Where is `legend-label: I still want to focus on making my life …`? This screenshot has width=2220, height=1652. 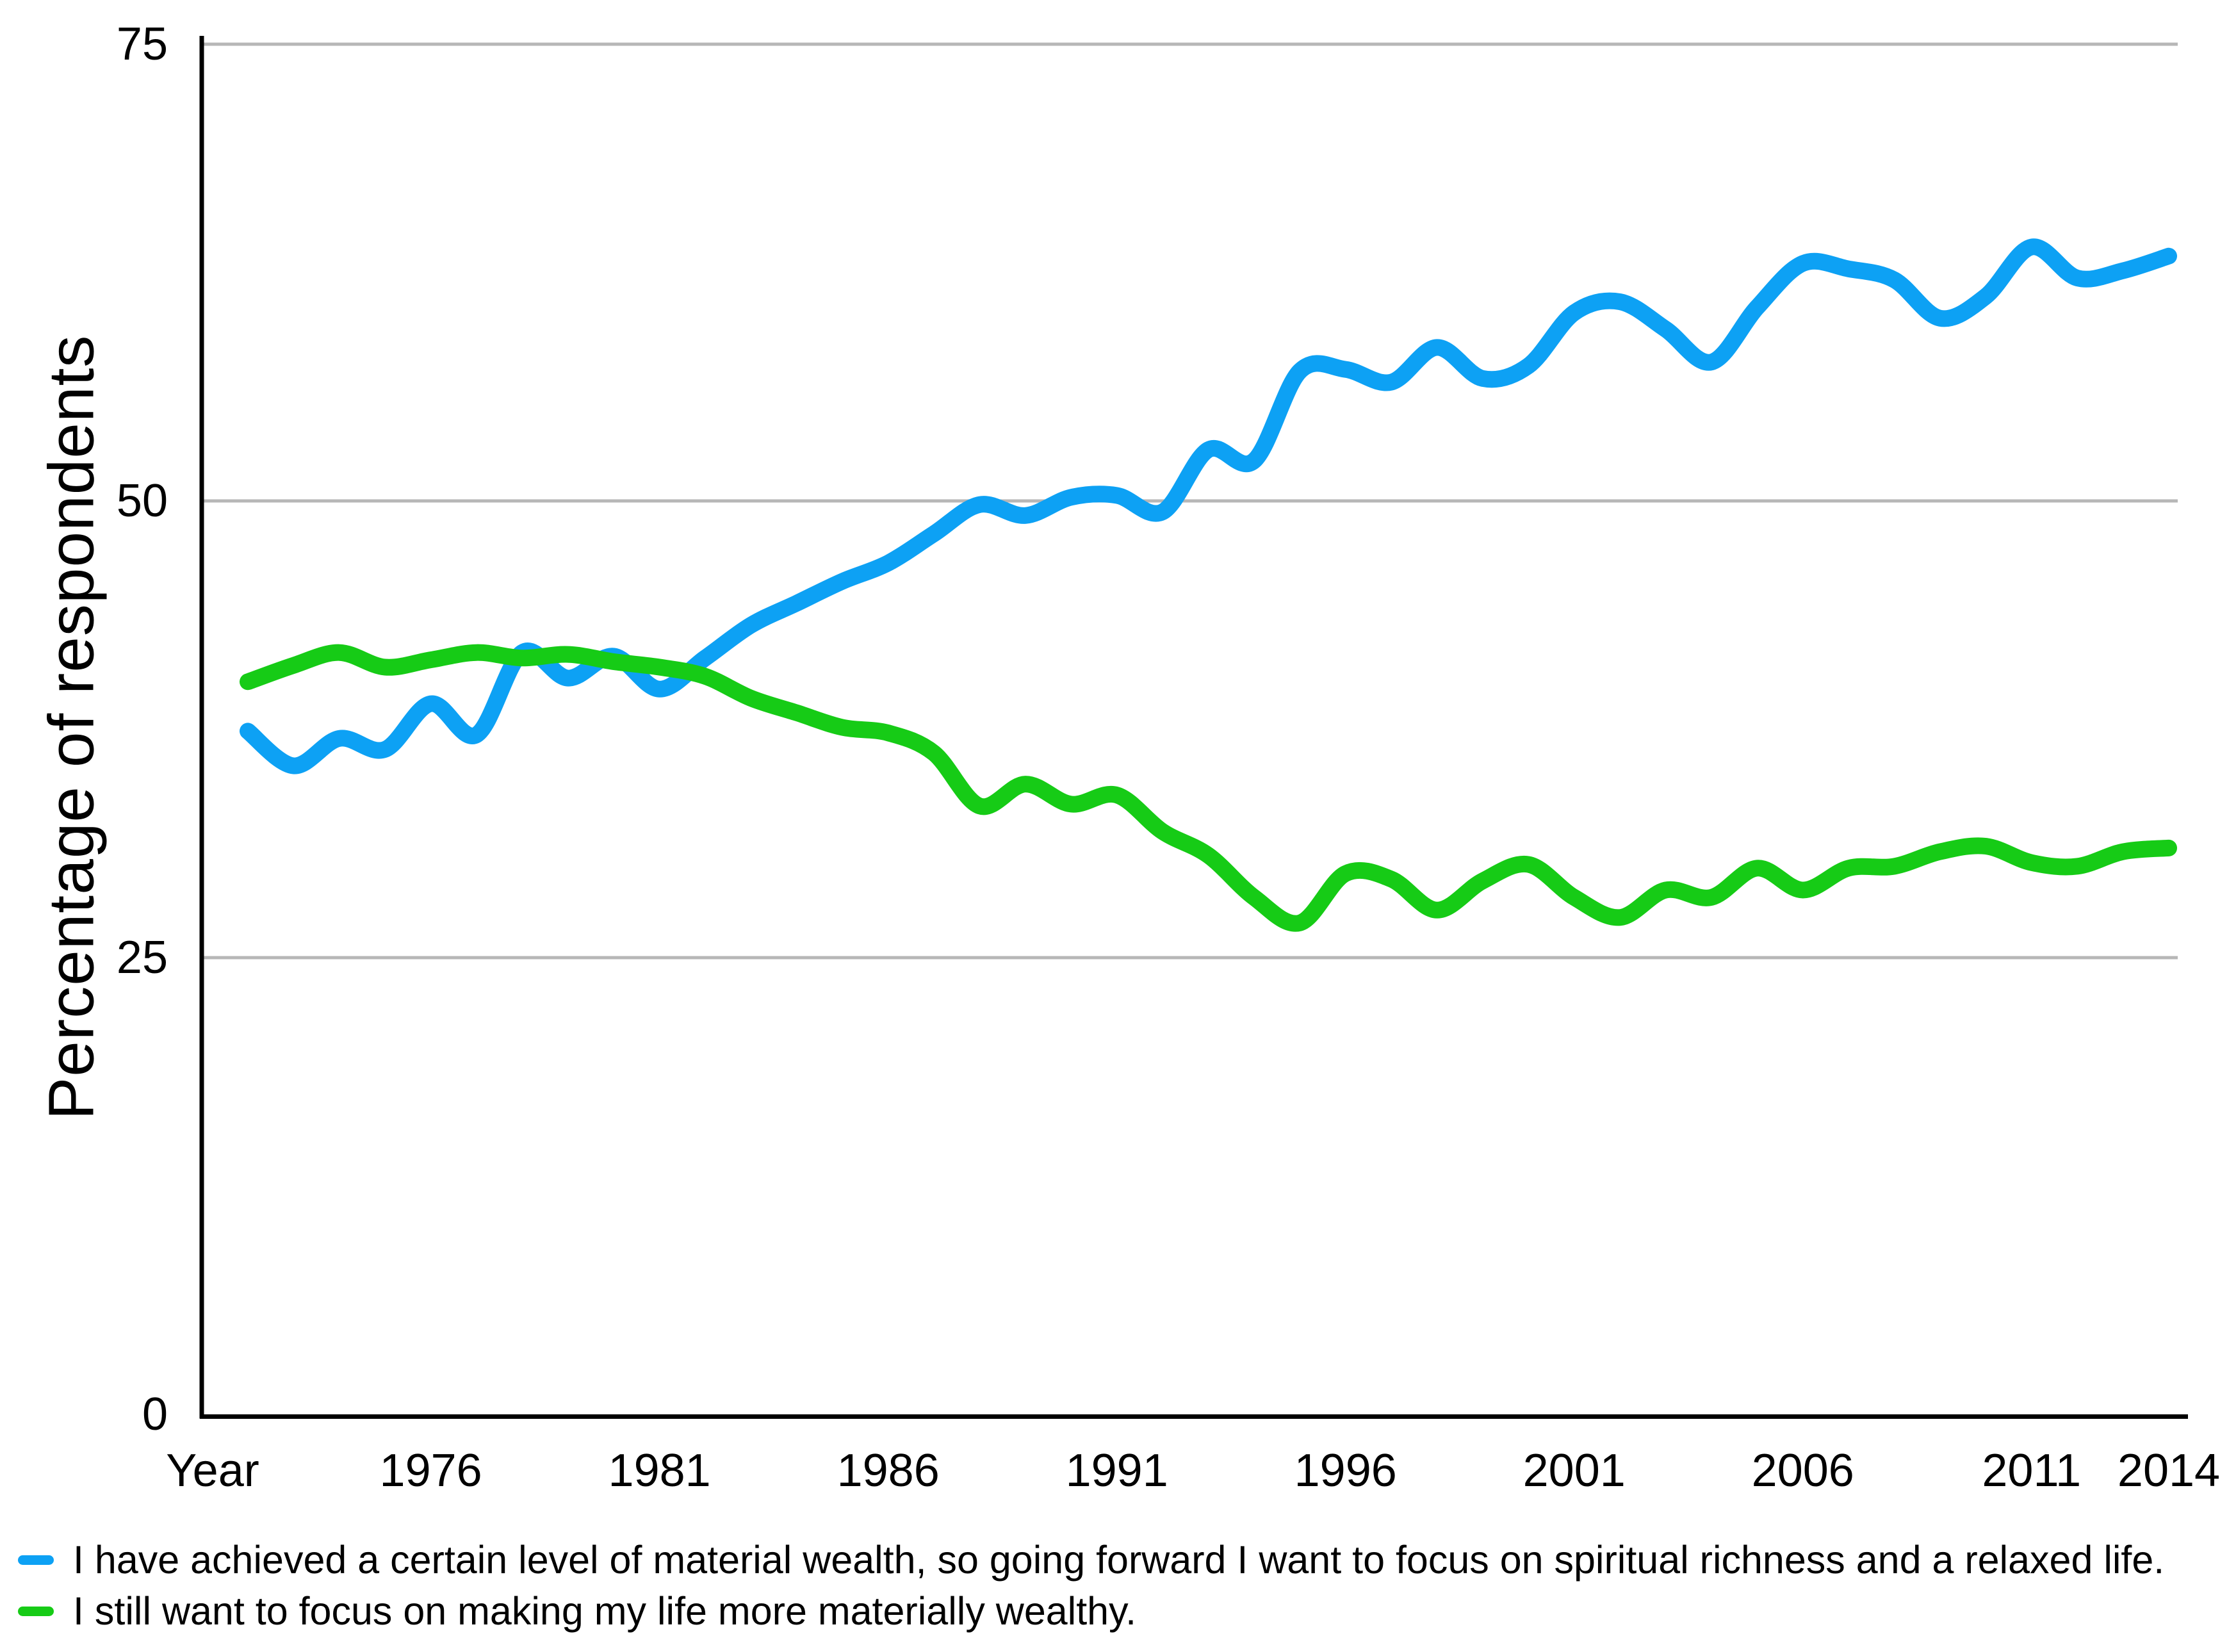 legend-label: I still want to focus on making my life … is located at coordinates (605, 1611).